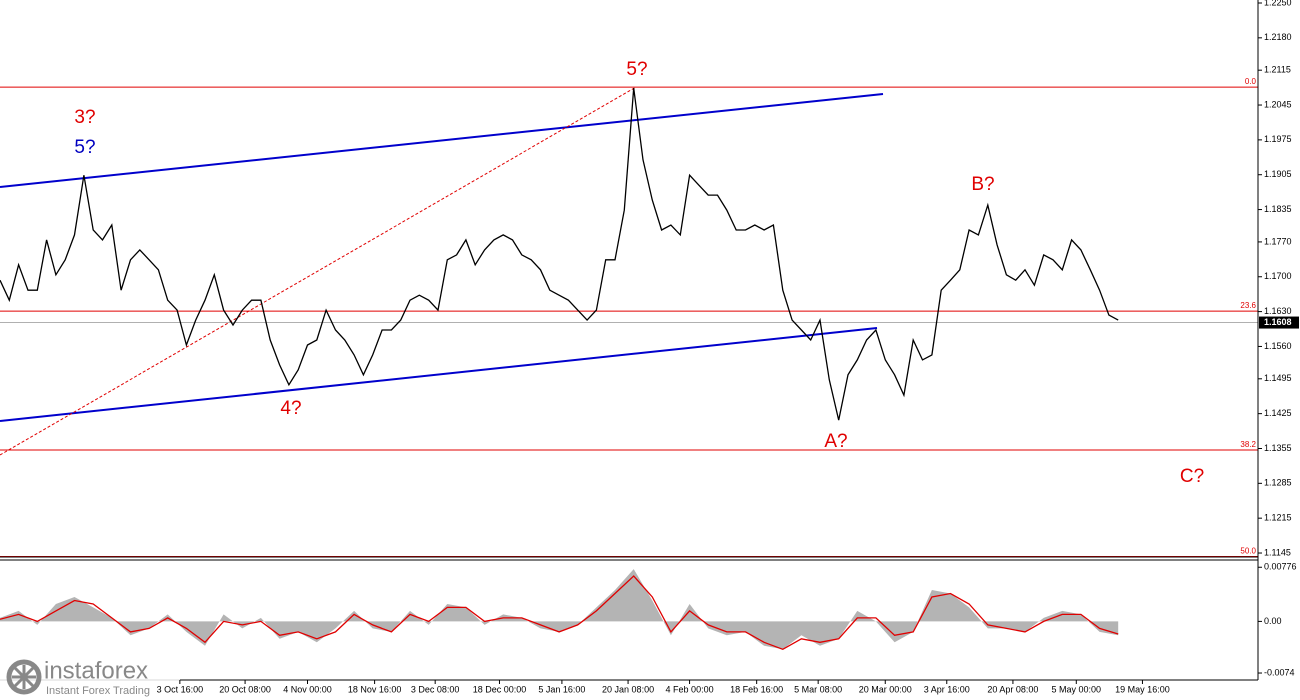 This screenshot has height=700, width=1300. I want to click on y-tick-label: 1.1905, so click(1278, 174).